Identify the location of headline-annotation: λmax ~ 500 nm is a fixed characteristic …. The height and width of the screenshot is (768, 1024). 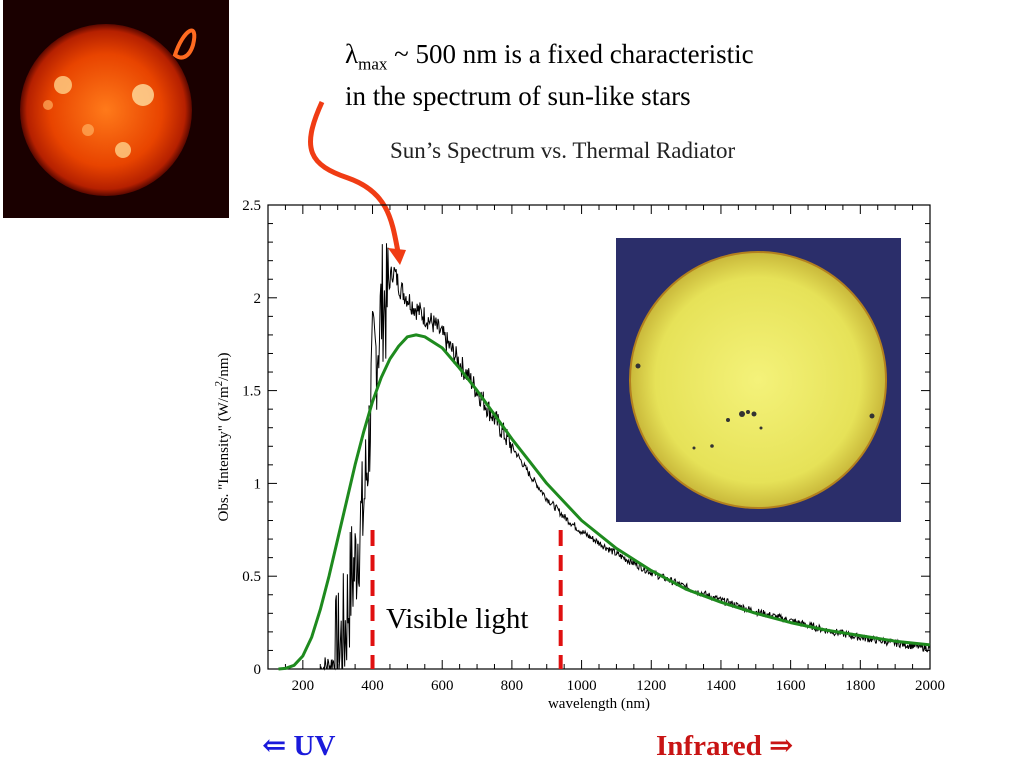
(549, 75).